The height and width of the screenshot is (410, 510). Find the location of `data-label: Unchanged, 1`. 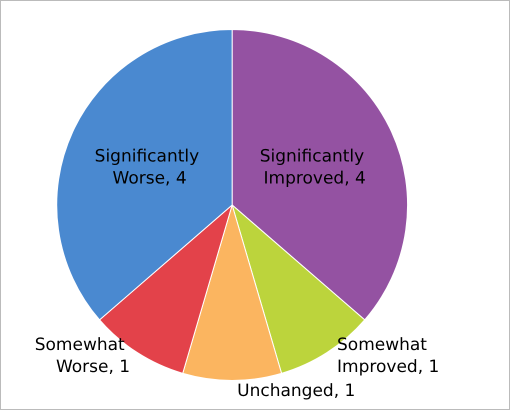

data-label: Unchanged, 1 is located at coordinates (296, 390).